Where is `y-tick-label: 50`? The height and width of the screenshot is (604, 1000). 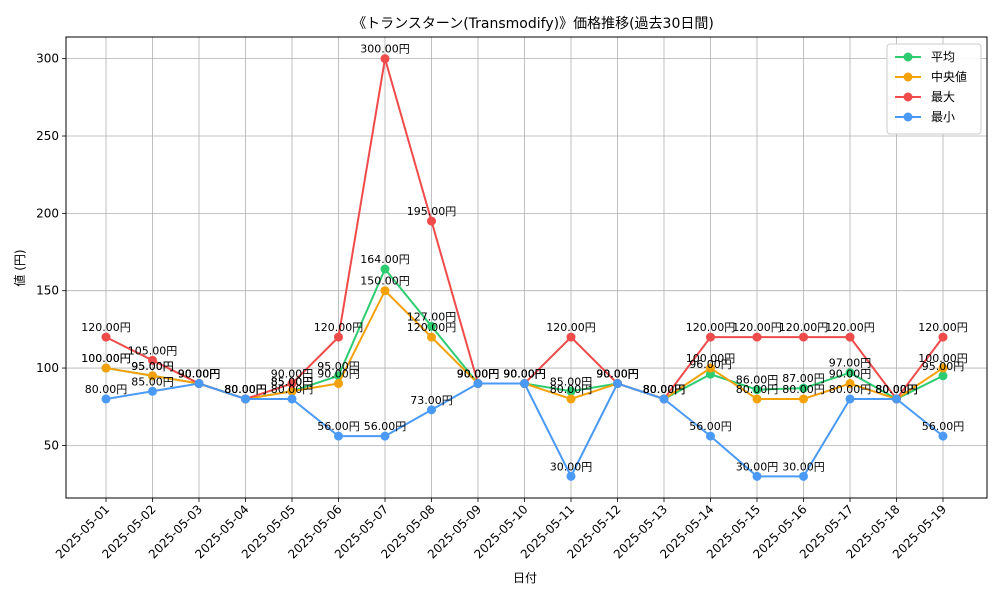
y-tick-label: 50 is located at coordinates (51, 445).